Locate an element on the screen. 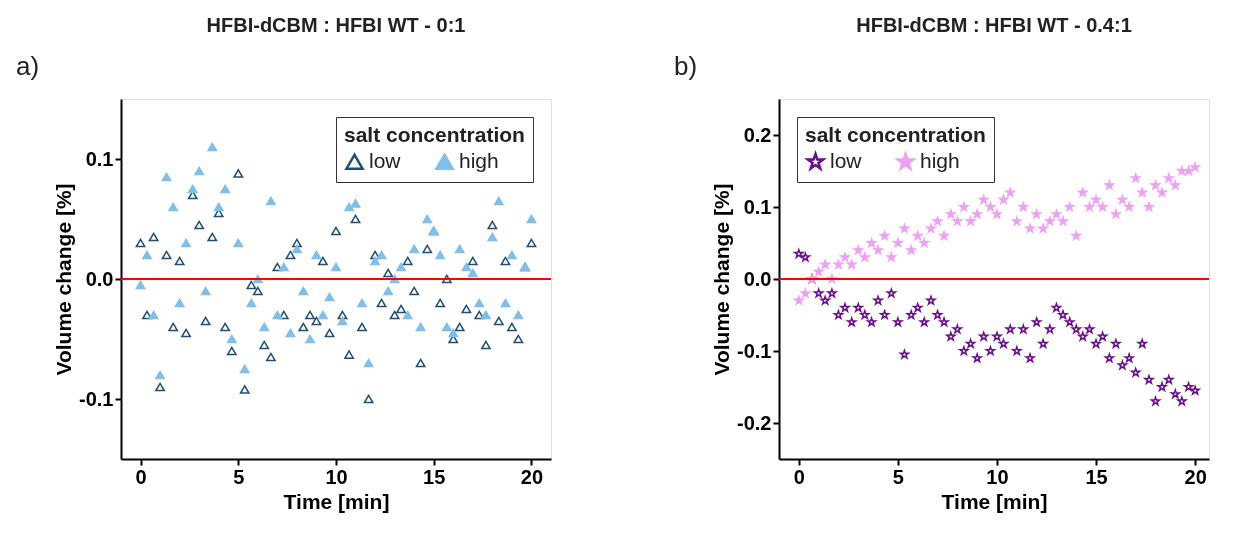 The image size is (1254, 536). chart-title: HFBI-dCBM : HFBI WT - 0:1 is located at coordinates (336, 25).